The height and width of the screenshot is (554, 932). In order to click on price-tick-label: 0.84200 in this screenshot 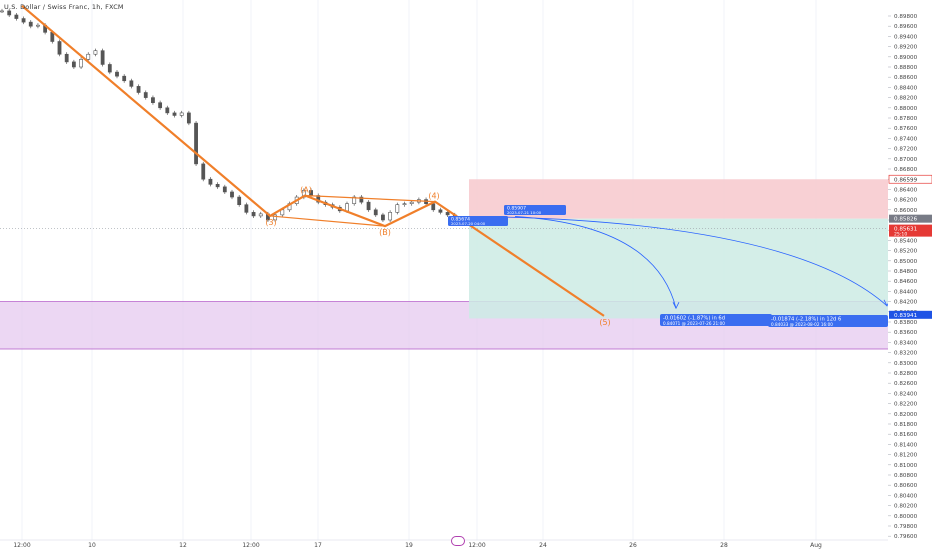, I will do `click(906, 303)`.